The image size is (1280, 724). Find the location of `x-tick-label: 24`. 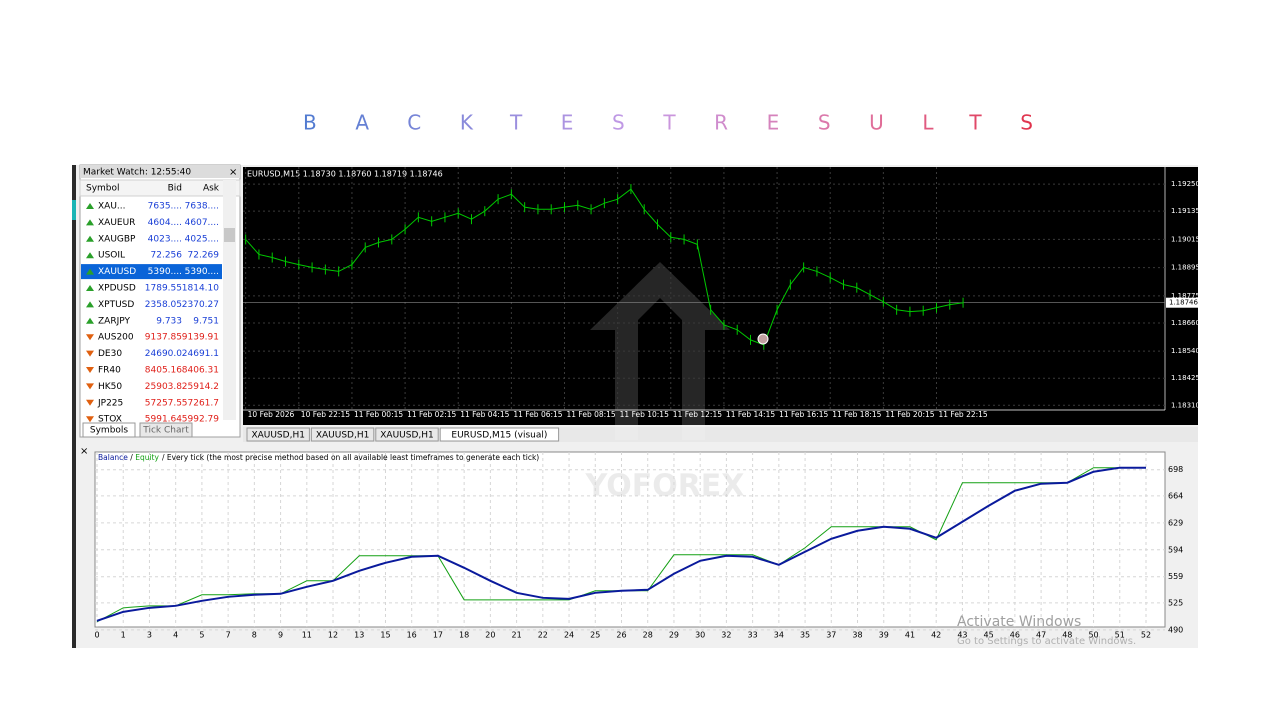

x-tick-label: 24 is located at coordinates (569, 635).